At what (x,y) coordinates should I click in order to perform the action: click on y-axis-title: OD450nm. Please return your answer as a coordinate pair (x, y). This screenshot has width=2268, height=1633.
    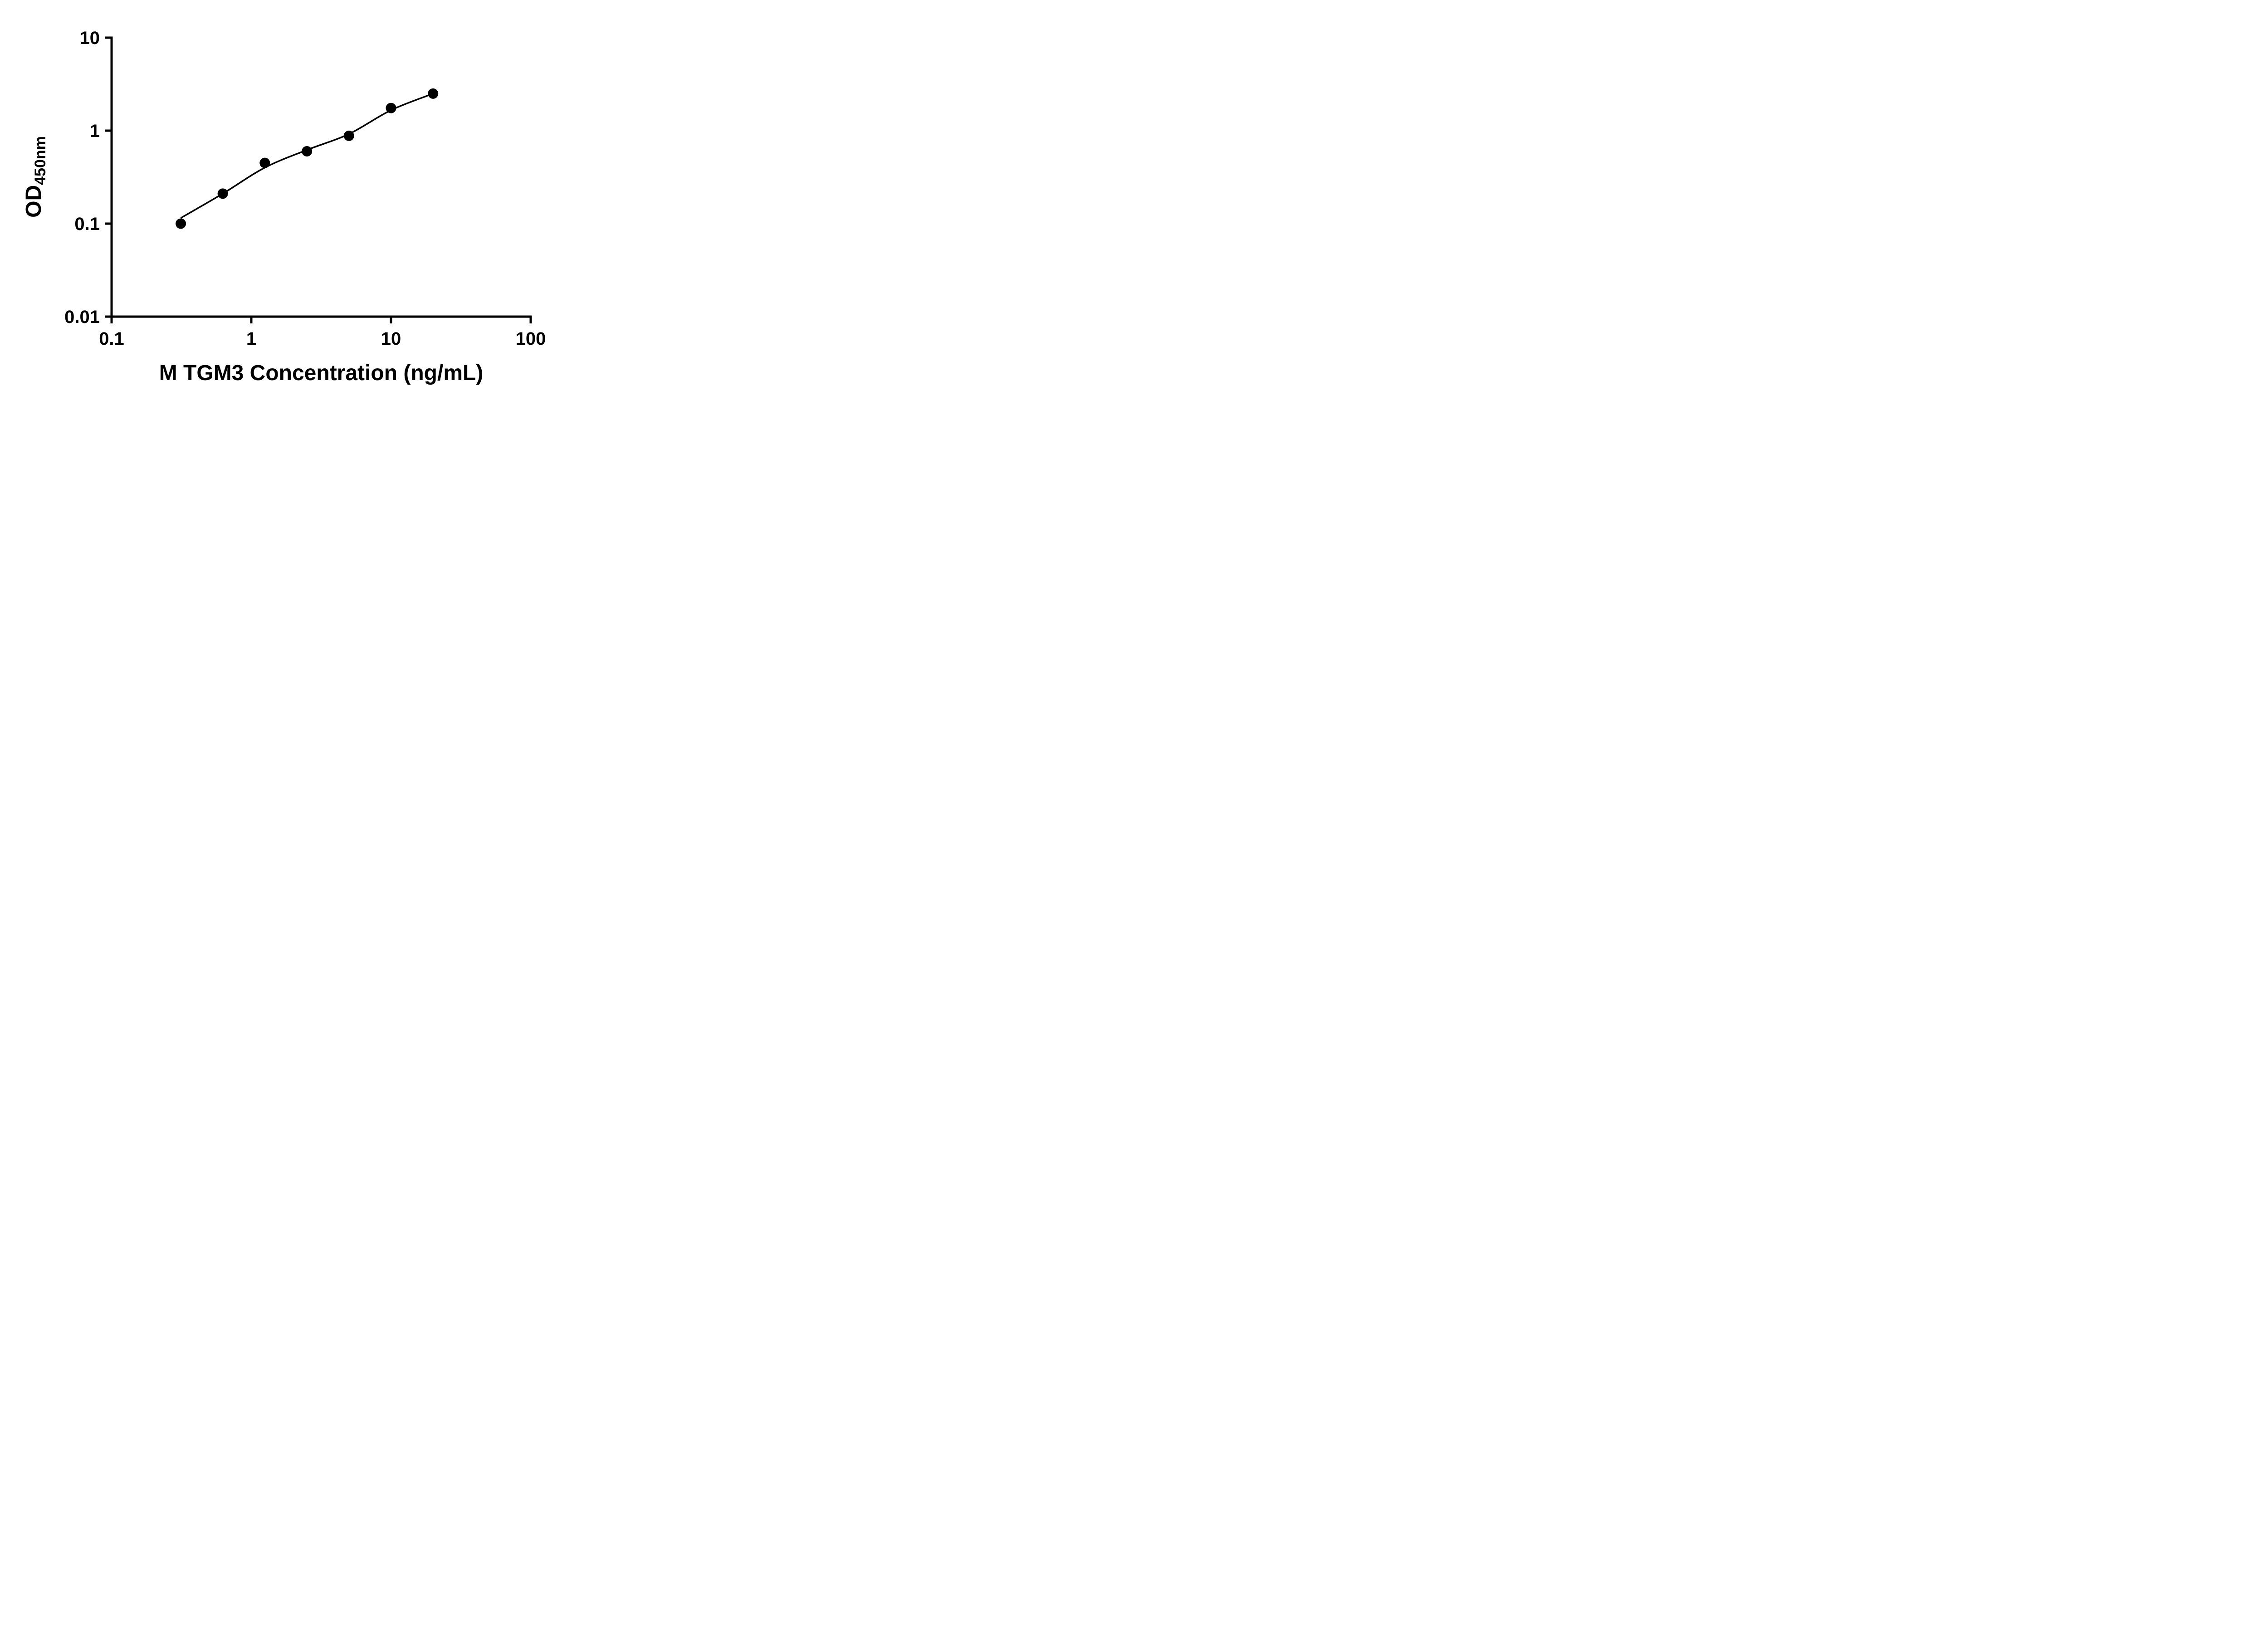
    Looking at the image, I should click on (36, 177).